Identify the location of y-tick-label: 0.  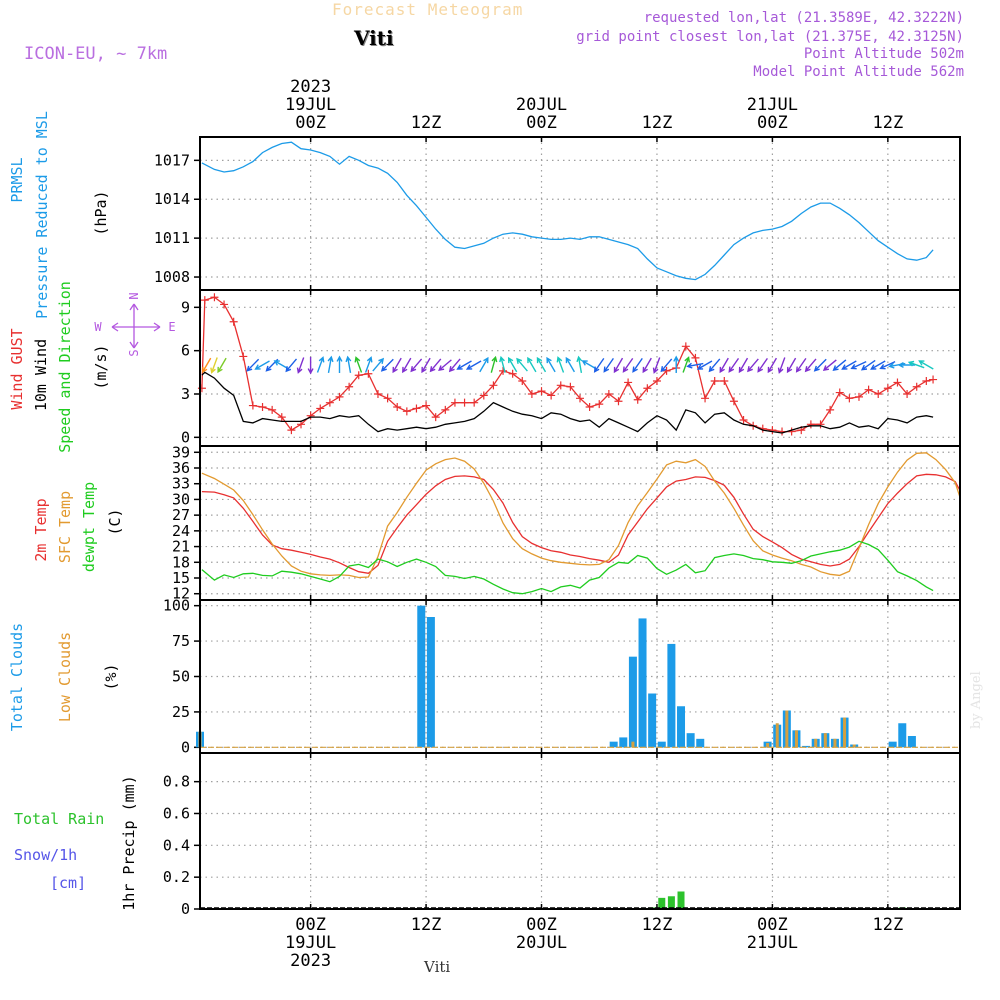
(185, 747).